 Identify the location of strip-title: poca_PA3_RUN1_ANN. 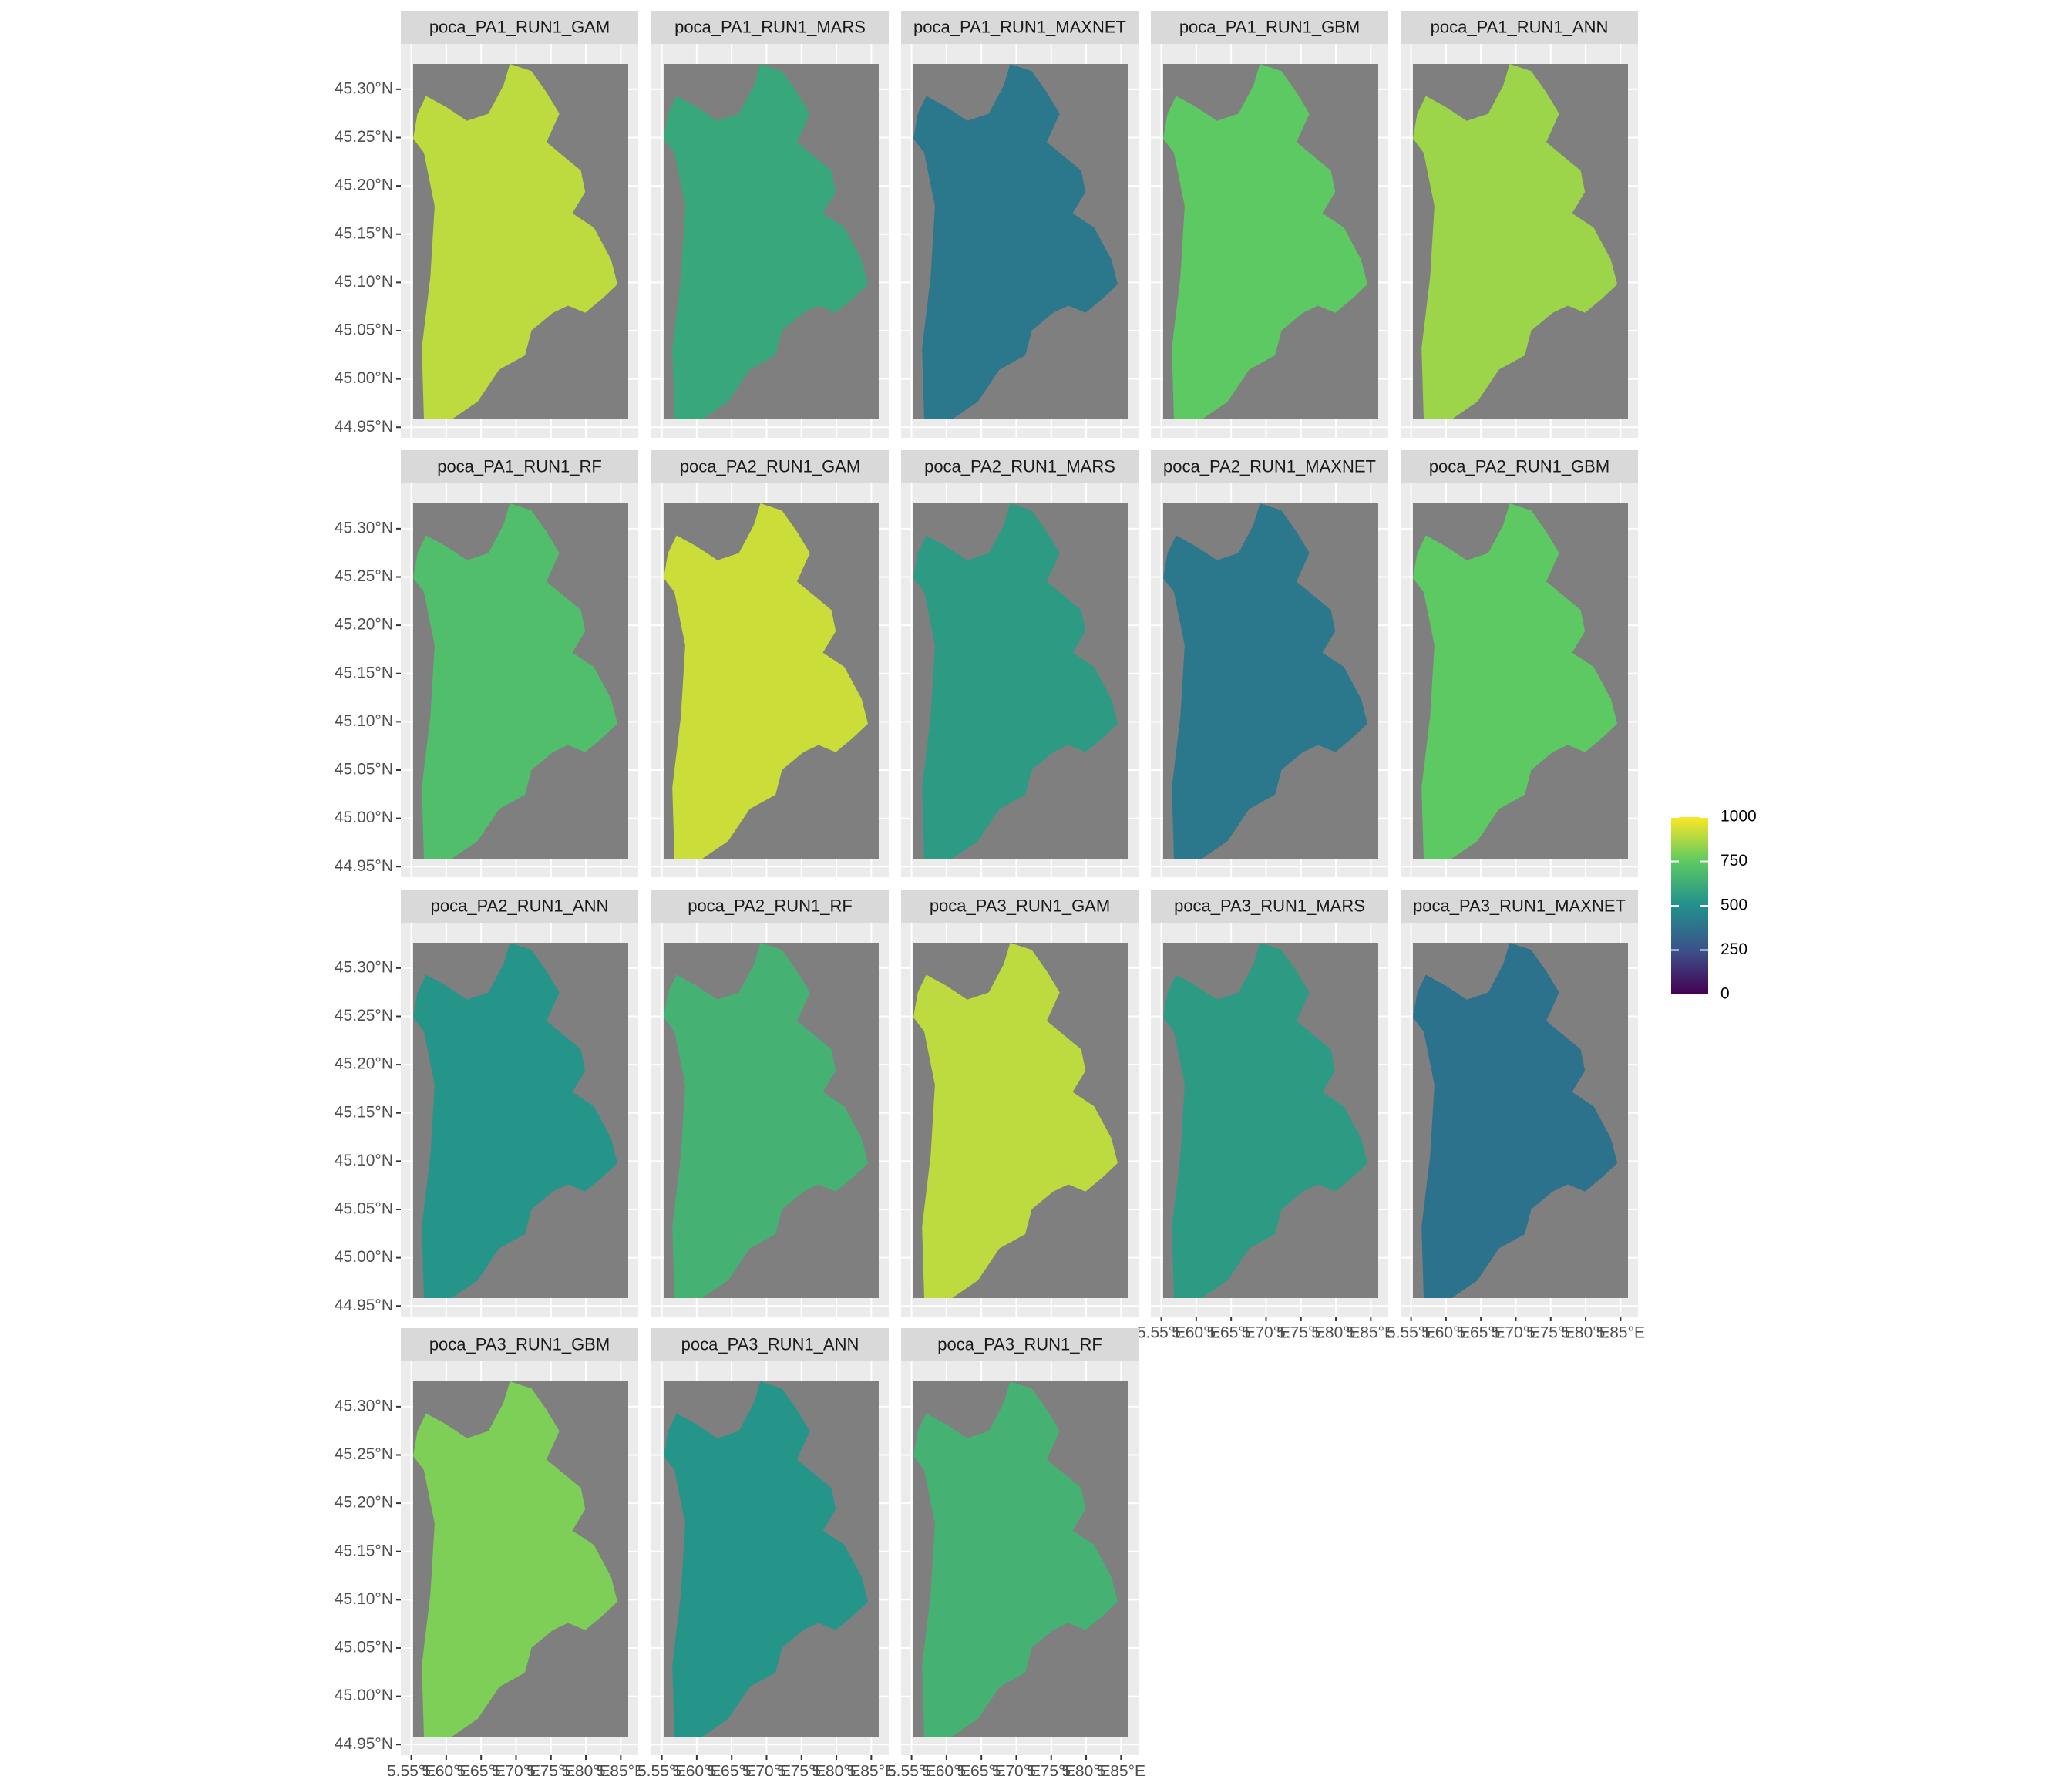
(770, 1344).